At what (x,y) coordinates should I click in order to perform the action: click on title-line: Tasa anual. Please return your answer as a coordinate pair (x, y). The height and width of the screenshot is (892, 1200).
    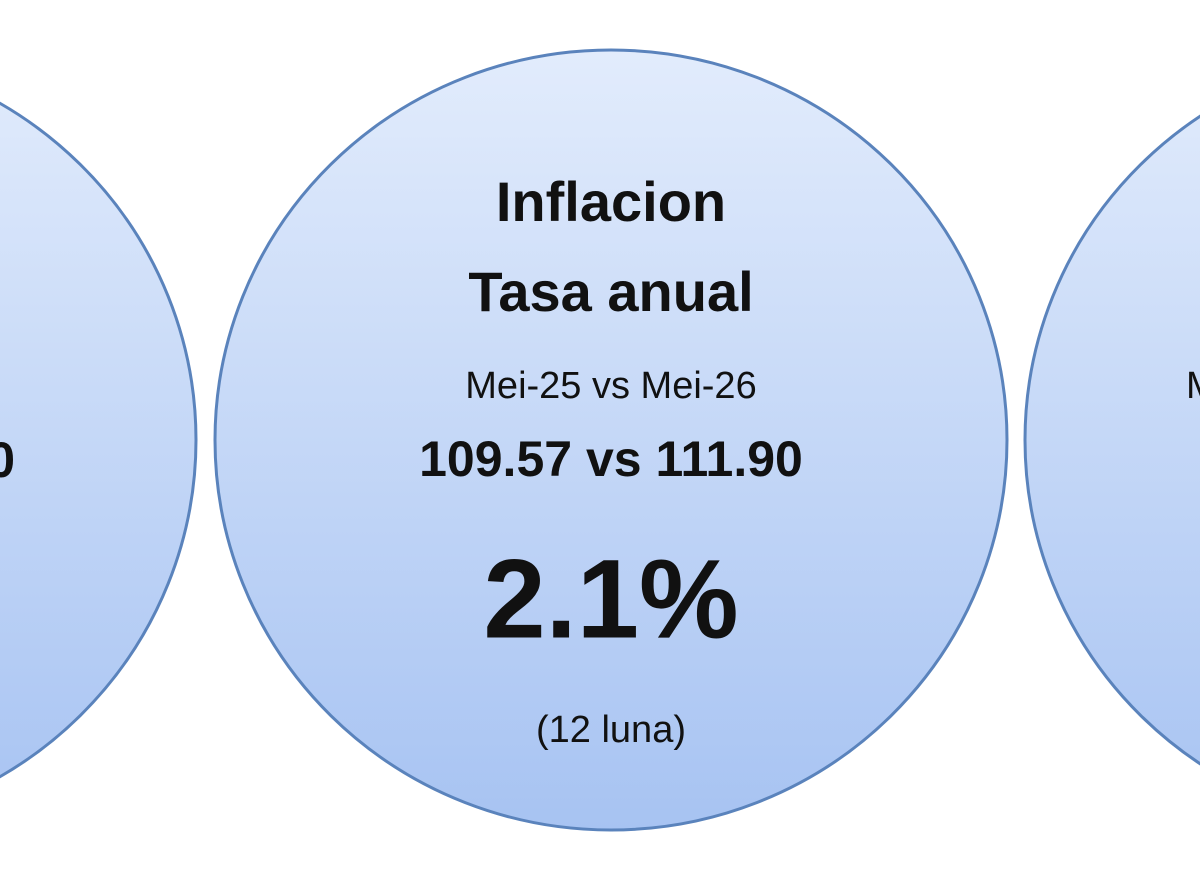
    Looking at the image, I should click on (610, 291).